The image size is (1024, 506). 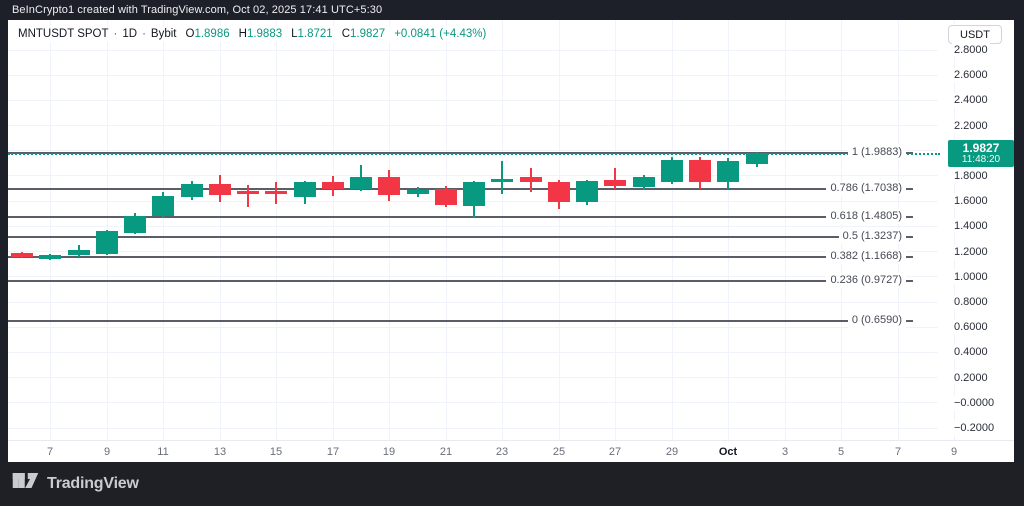 I want to click on time-label: 29, so click(x=672, y=452).